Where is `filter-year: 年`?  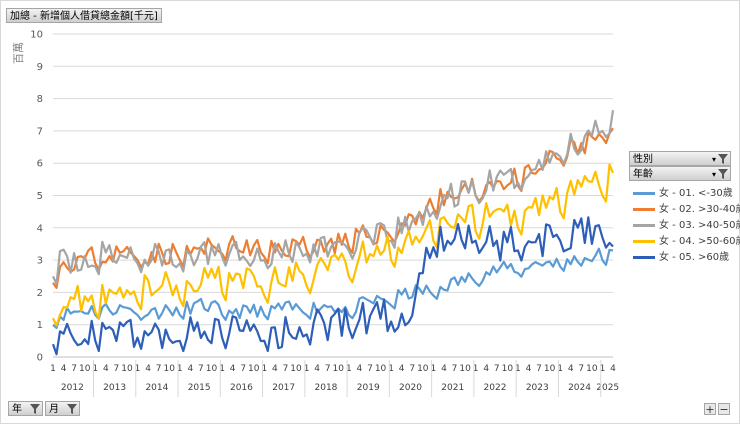 filter-year: 年 is located at coordinates (25, 408).